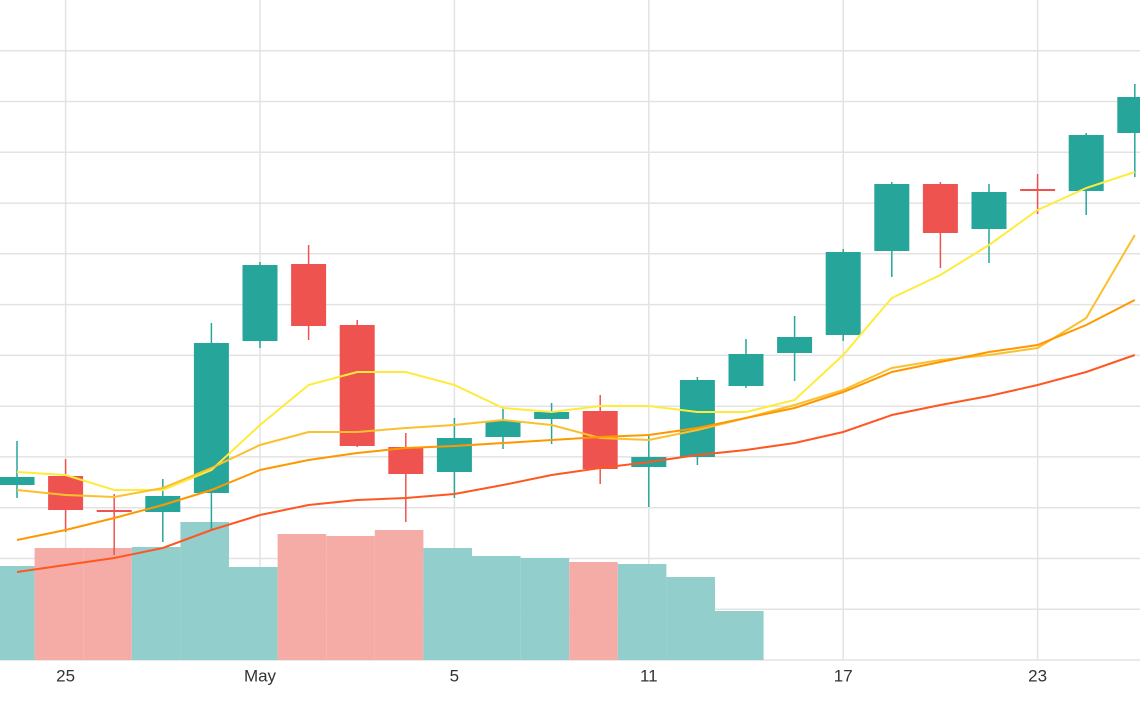 The height and width of the screenshot is (710, 1140). I want to click on x-tick-label: 11, so click(649, 675).